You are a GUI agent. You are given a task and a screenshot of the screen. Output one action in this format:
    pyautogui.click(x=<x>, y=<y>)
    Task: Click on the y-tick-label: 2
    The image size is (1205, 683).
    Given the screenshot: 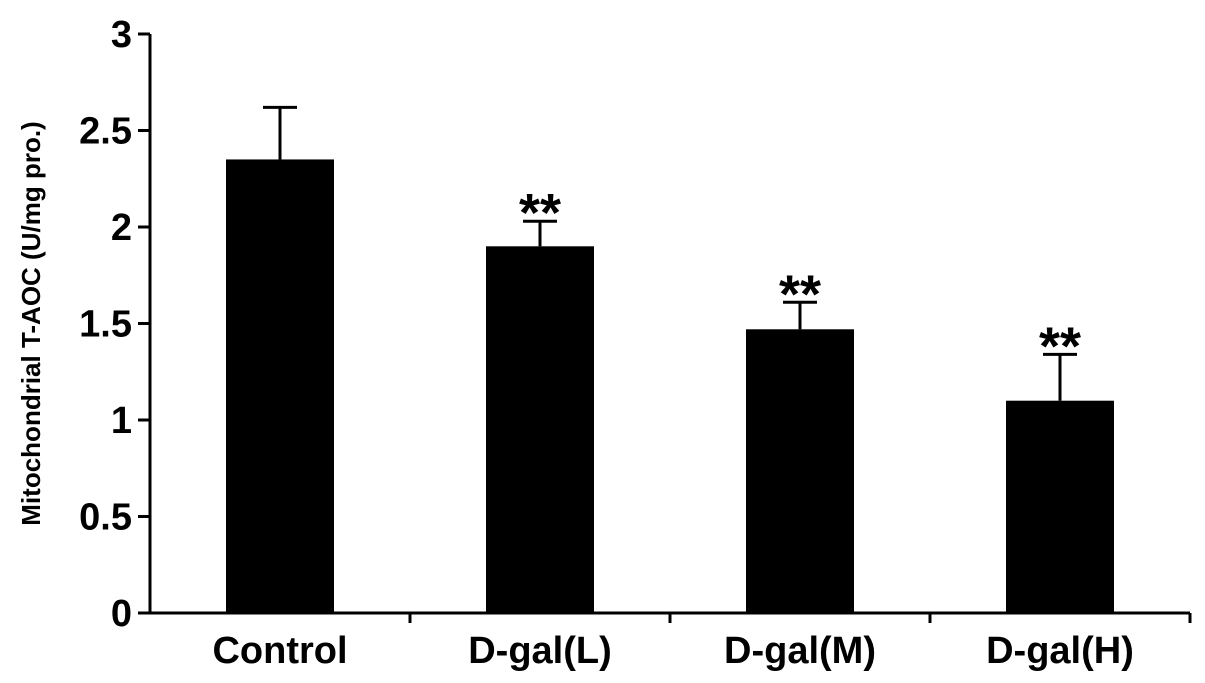 What is the action you would take?
    pyautogui.click(x=121, y=228)
    